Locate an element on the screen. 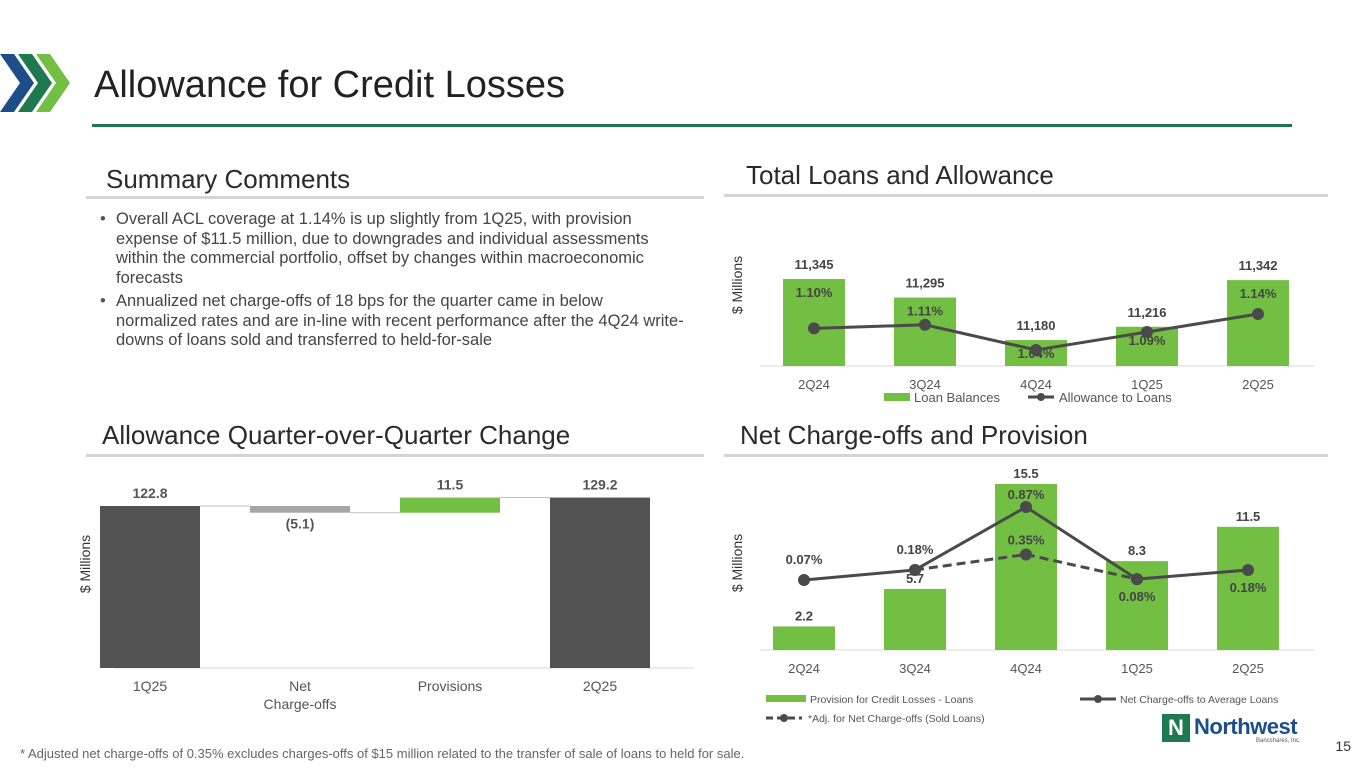  northwest-logo: N Northwest Bancshares, Inc. is located at coordinates (1231, 730).